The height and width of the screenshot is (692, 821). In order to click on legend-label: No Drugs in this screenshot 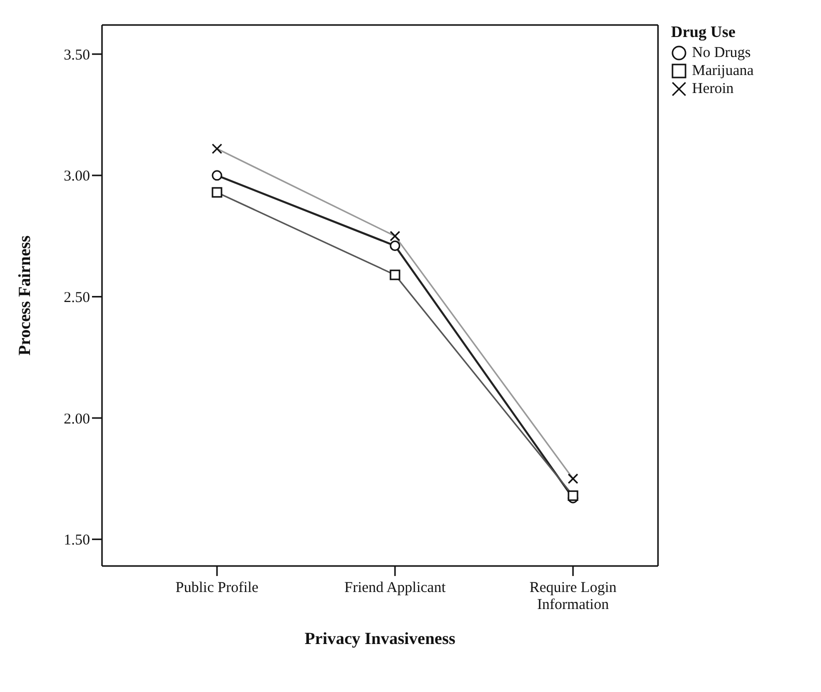, I will do `click(721, 53)`.